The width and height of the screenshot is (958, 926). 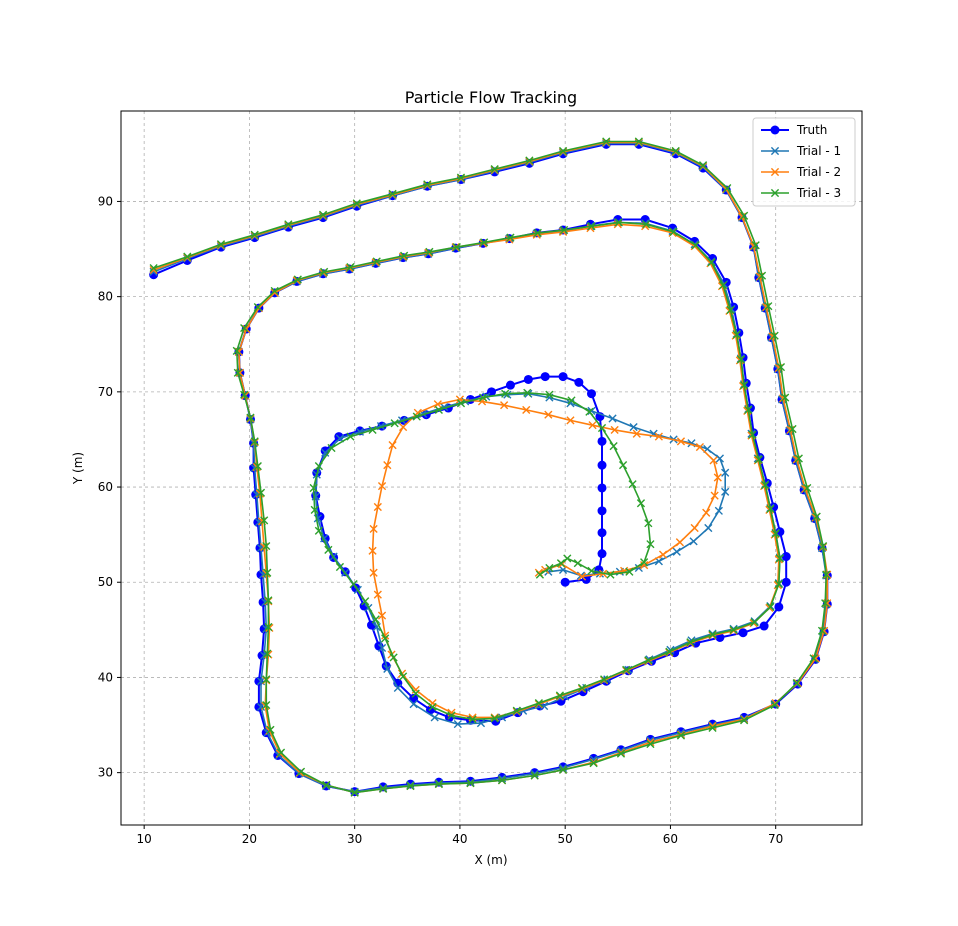 What do you see at coordinates (818, 172) in the screenshot?
I see `legend-label: Trial - 2` at bounding box center [818, 172].